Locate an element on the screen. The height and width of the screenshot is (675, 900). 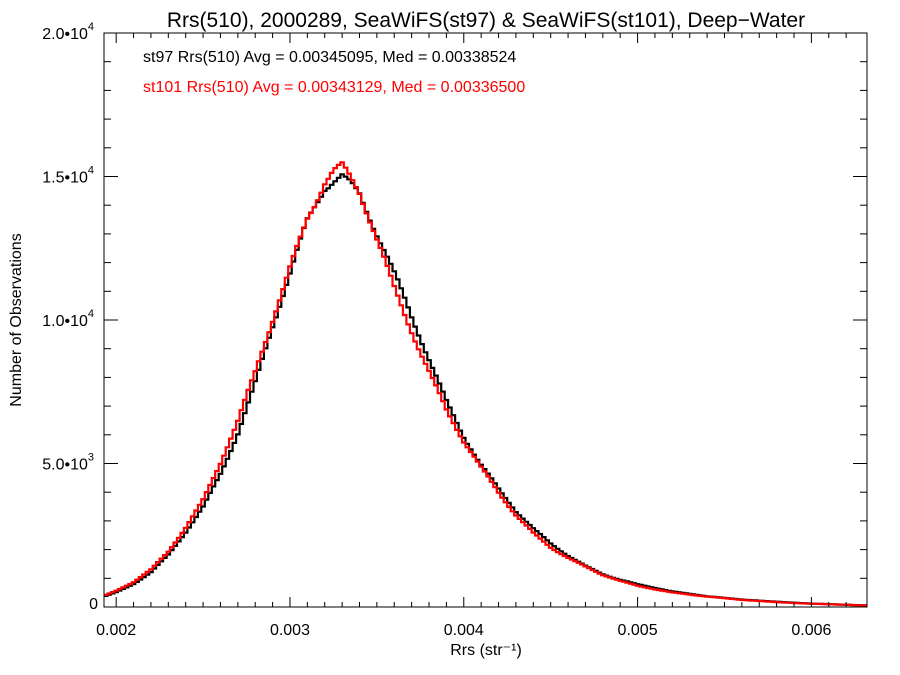
y-tick-label: 1.0•104 is located at coordinates (68, 319).